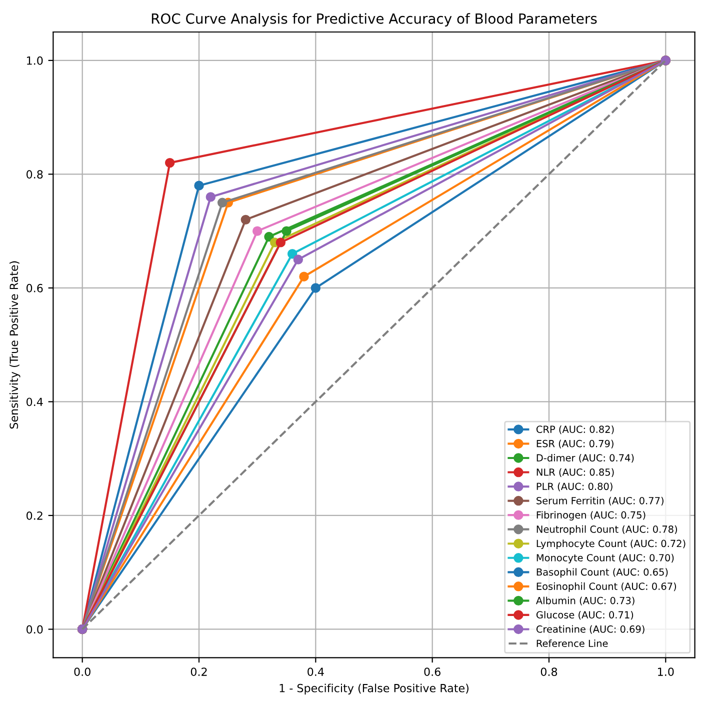 The width and height of the screenshot is (709, 711). I want to click on legend-label: Fibrinogen (AUC: 0.75), so click(591, 515).